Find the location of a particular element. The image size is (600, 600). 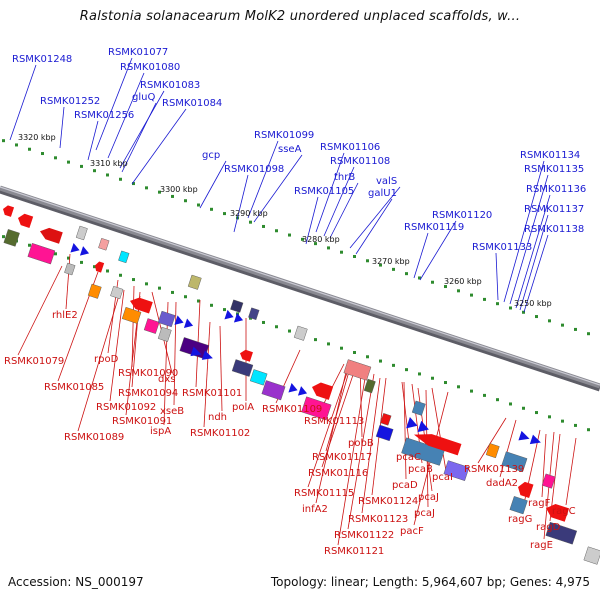

gene-label-bottom: dadA2 is located at coordinates (502, 483).